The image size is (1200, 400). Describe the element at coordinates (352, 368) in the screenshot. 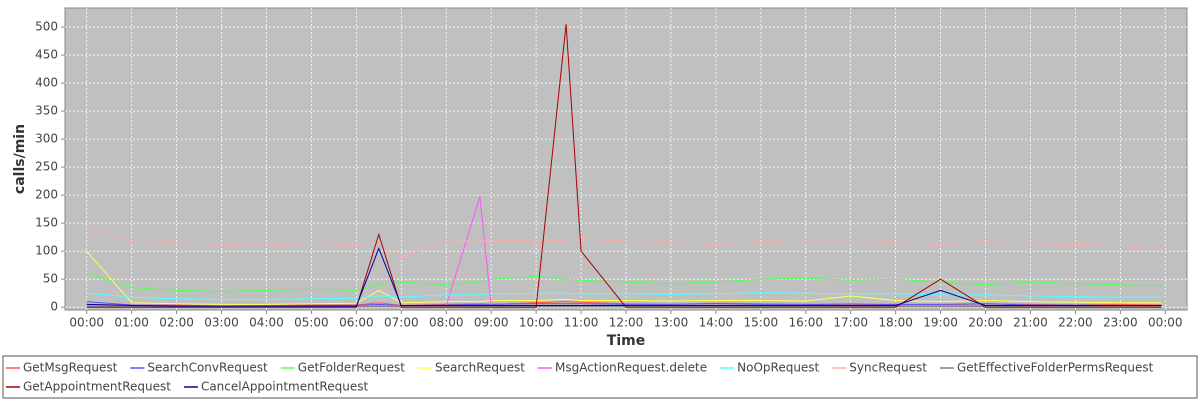

I see `legend-label: GetFolderRequest` at that location.